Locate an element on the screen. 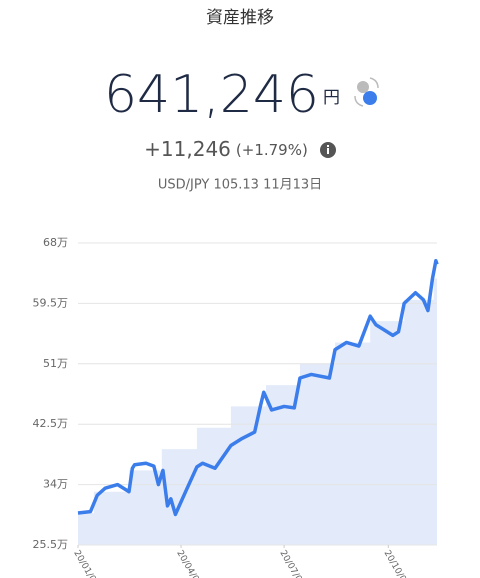 The height and width of the screenshot is (578, 480). info-bar is located at coordinates (328, 151).